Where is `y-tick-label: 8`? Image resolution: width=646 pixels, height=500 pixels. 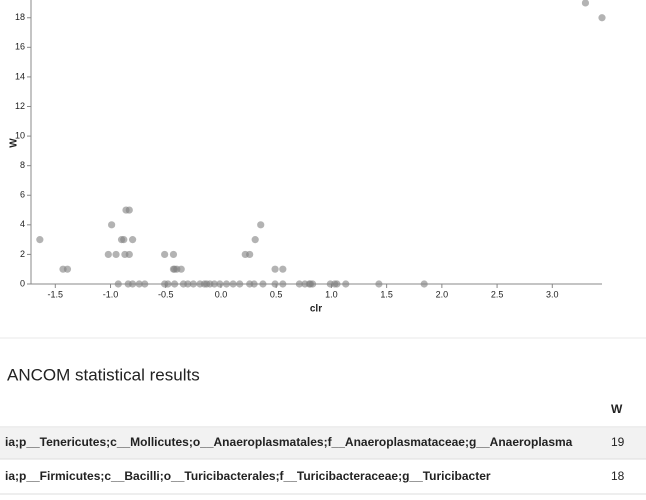
y-tick-label: 8 is located at coordinates (22, 165).